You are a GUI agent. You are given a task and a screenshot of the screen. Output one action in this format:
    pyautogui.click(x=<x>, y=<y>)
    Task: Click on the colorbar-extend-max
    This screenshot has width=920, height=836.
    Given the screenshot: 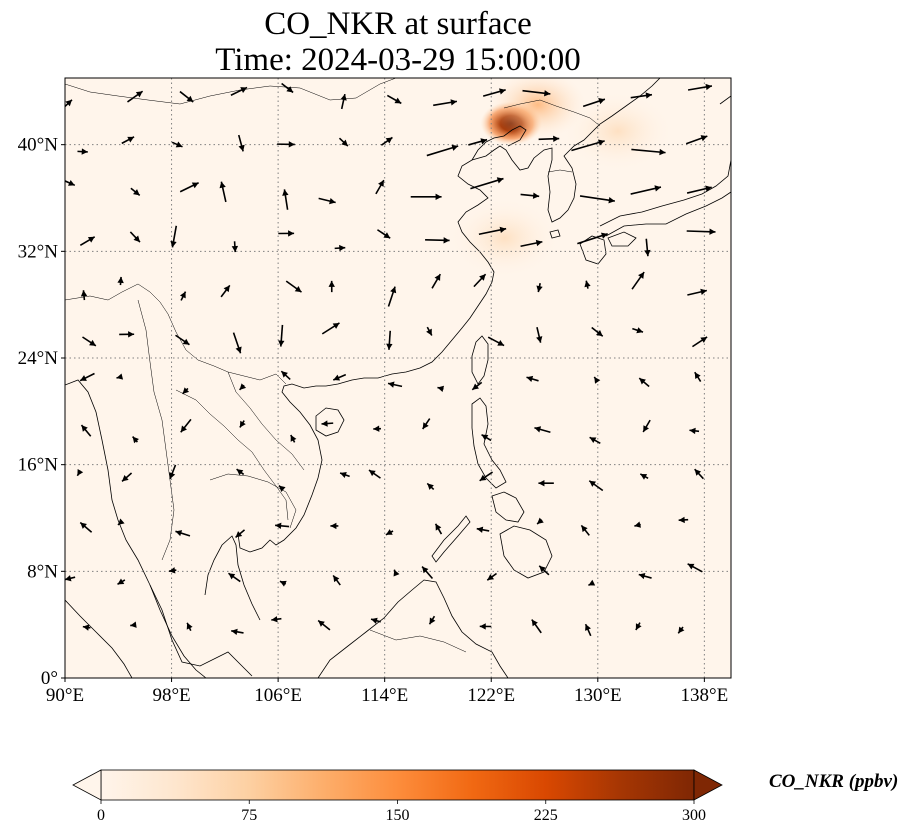 What is the action you would take?
    pyautogui.click(x=708, y=785)
    